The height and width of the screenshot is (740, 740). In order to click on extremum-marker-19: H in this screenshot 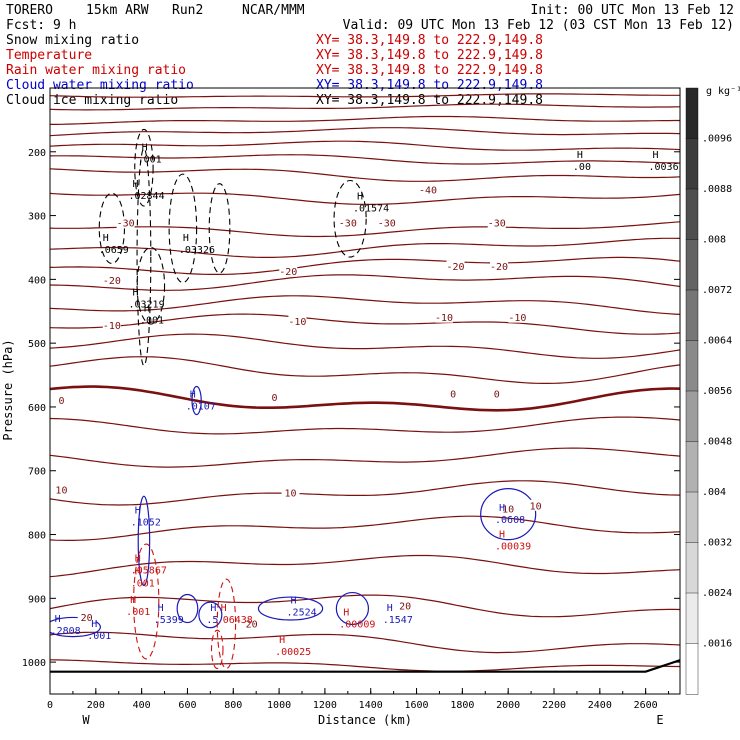, I will do `click(294, 600)`.